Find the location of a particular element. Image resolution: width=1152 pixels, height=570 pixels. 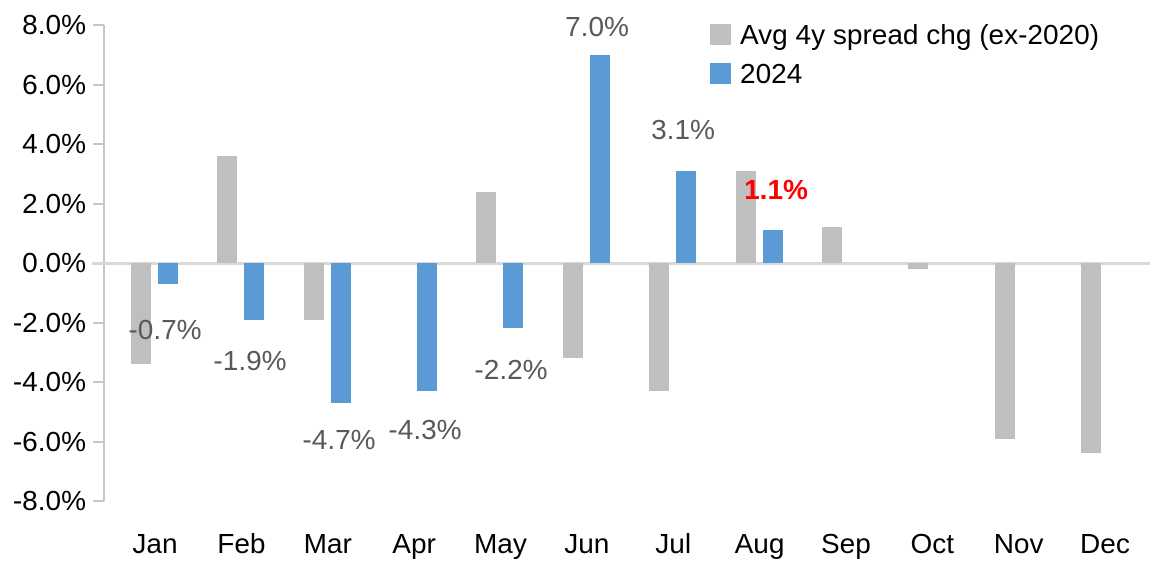

bar-2024-jun is located at coordinates (599, 158).